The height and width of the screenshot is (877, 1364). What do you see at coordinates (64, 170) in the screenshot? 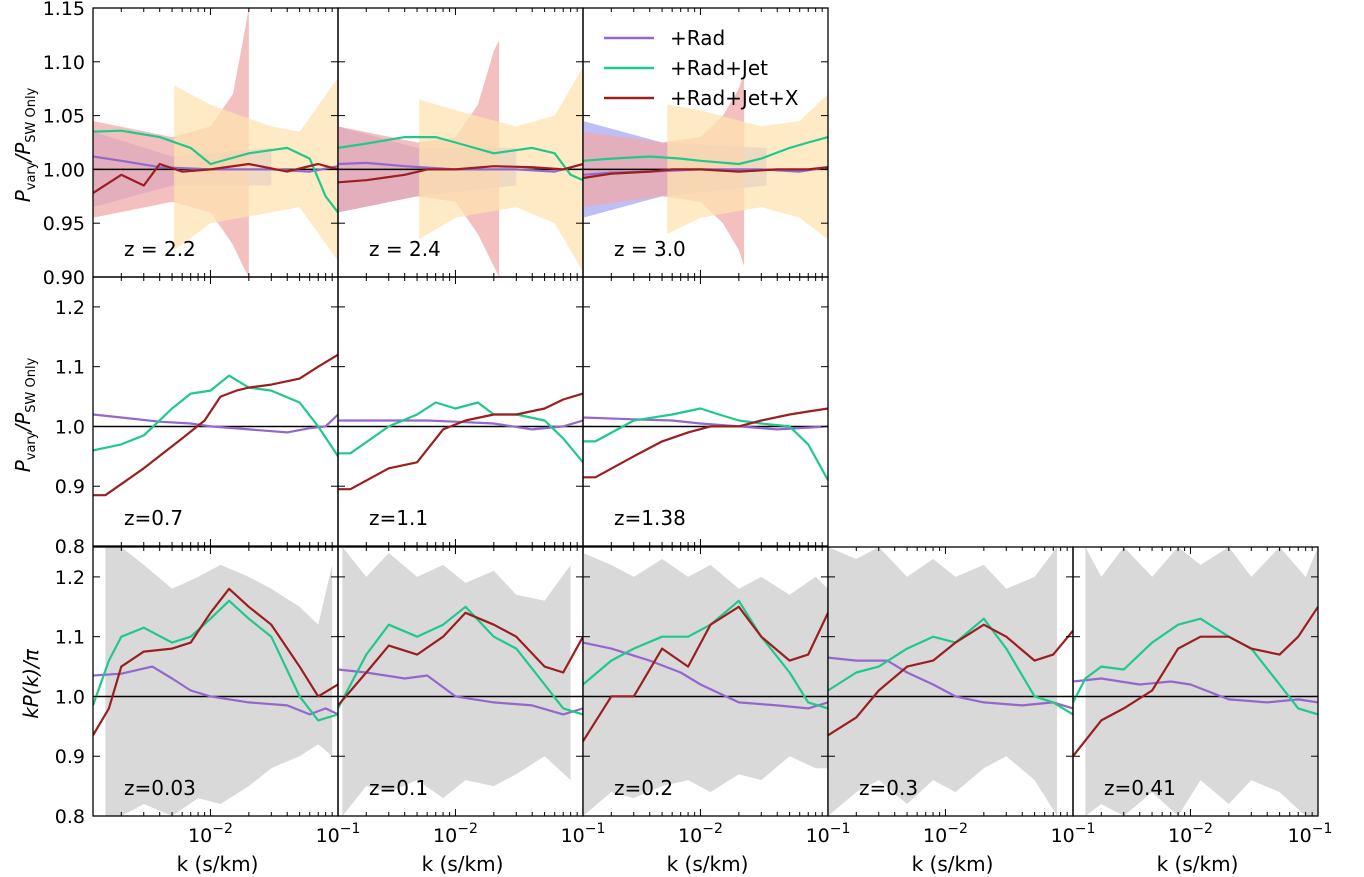
I see `y-tick-label: 1.00` at bounding box center [64, 170].